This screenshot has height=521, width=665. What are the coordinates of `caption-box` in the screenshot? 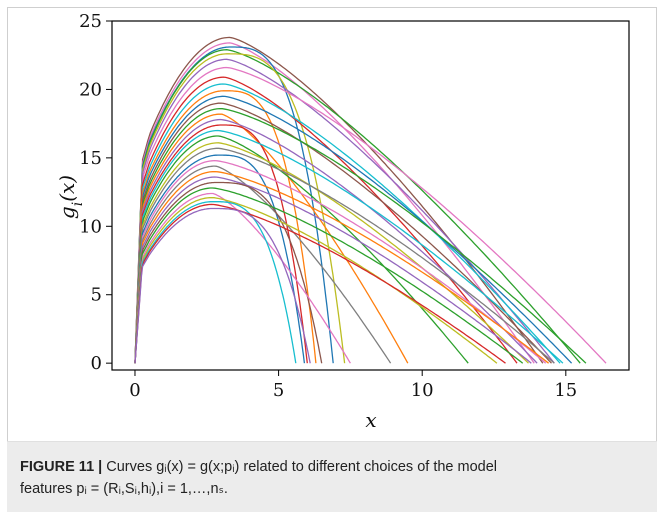 It's located at (332, 476).